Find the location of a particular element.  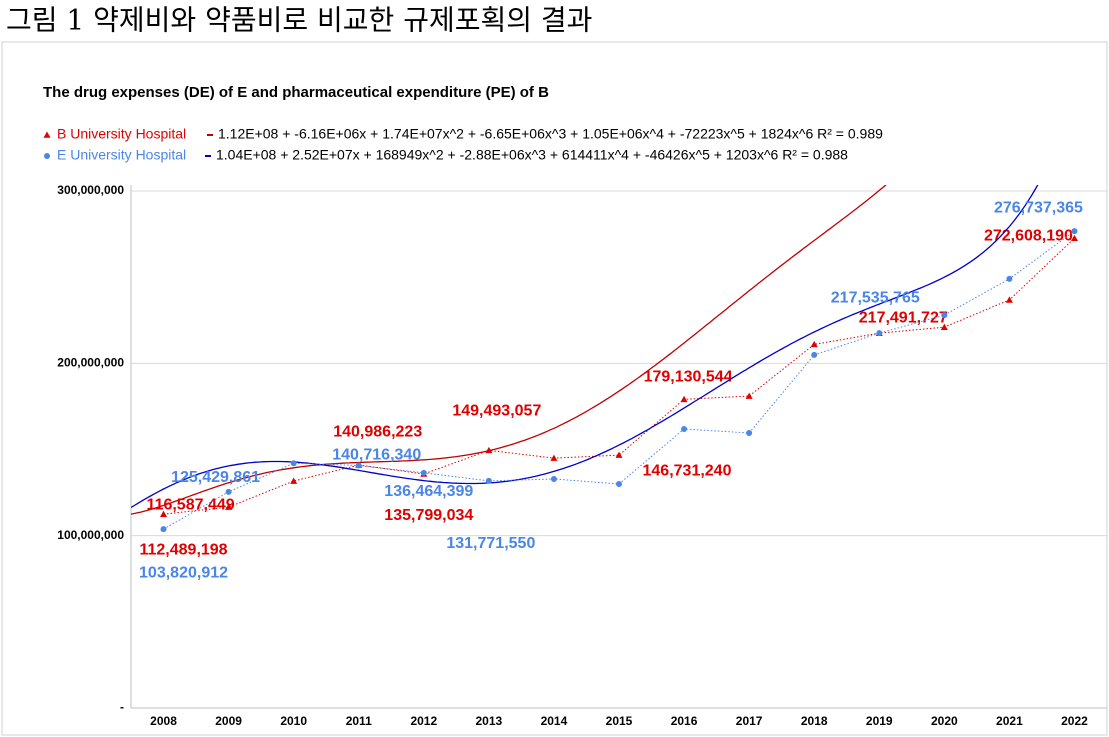

data-label: 103,820,912 is located at coordinates (183, 572).